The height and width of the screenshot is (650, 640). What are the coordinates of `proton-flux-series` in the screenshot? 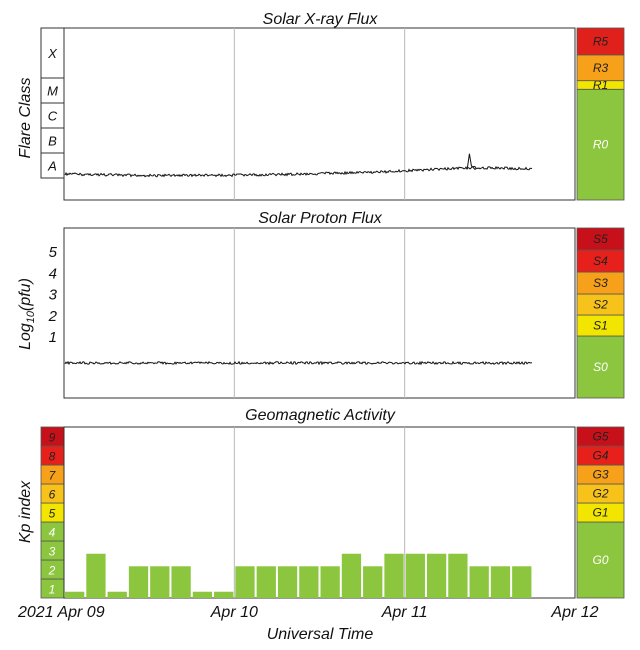 It's located at (298, 371).